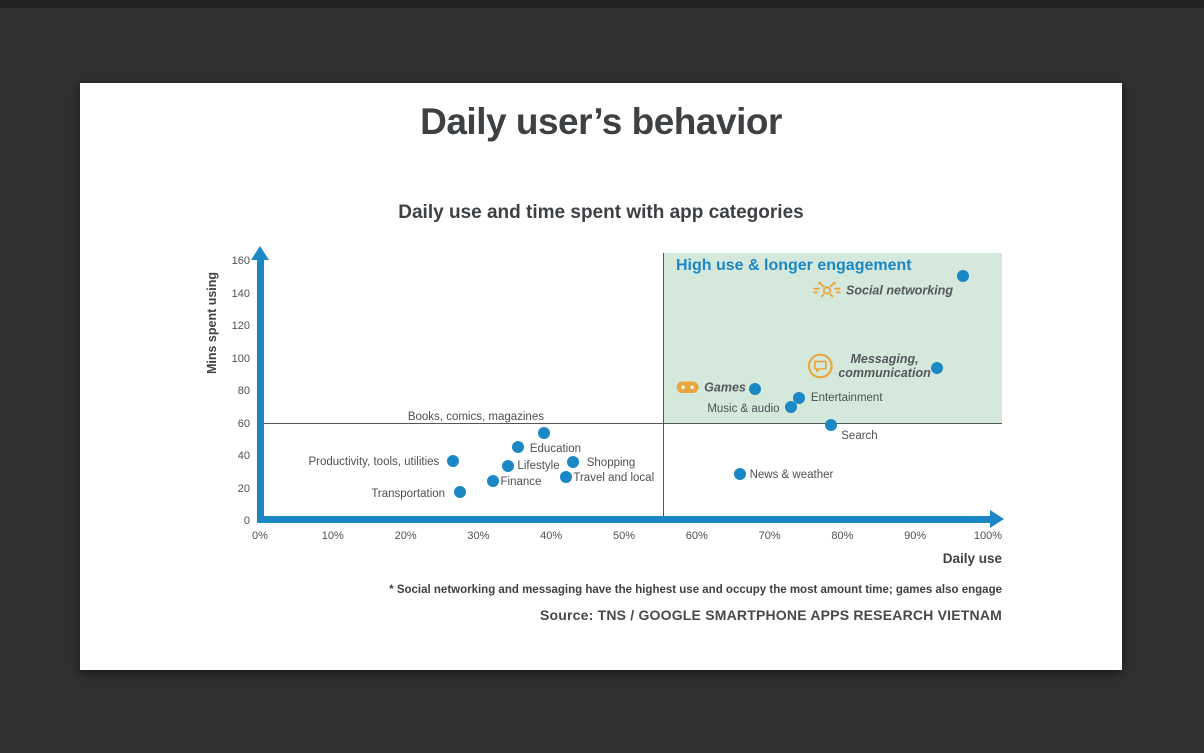 This screenshot has height=753, width=1204. I want to click on point-label-text-travel-and-local: Travel and local, so click(614, 478).